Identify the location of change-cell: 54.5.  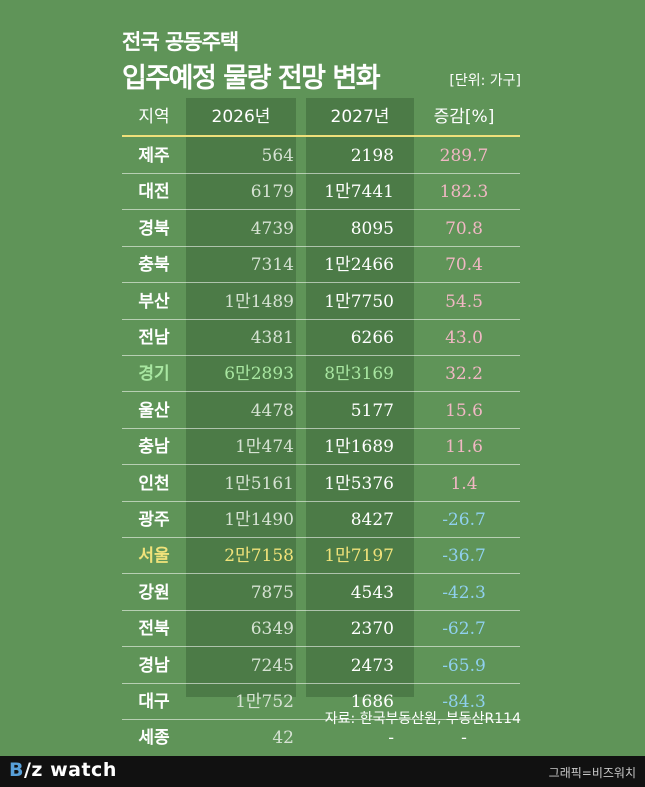
(464, 301).